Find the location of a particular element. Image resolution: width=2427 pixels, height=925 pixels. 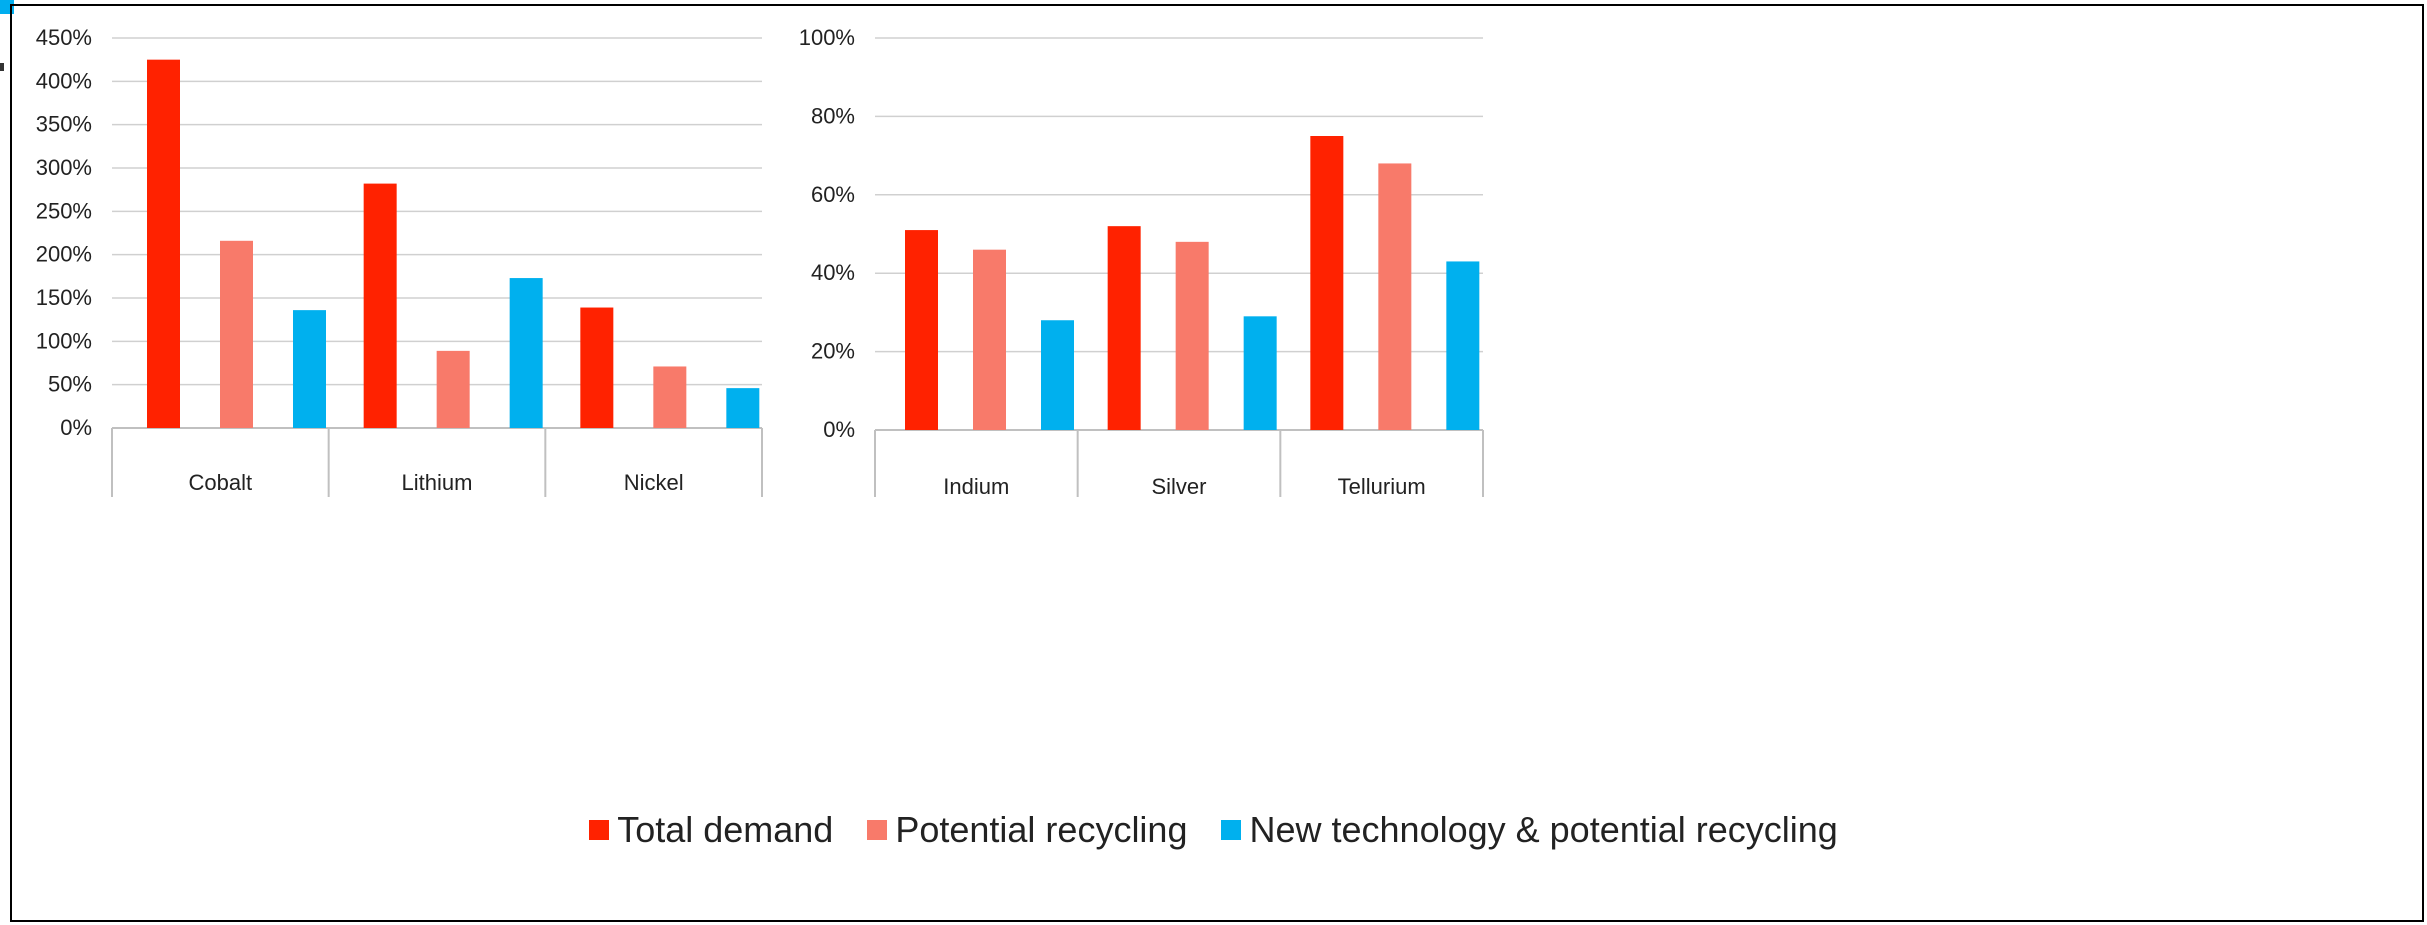

legend-label-new-technology: New technology & potential recycling is located at coordinates (1543, 829).